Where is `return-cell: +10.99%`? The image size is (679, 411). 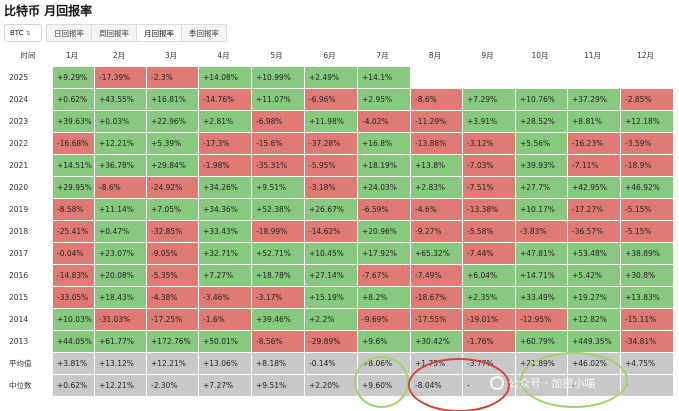 return-cell: +10.99% is located at coordinates (278, 77).